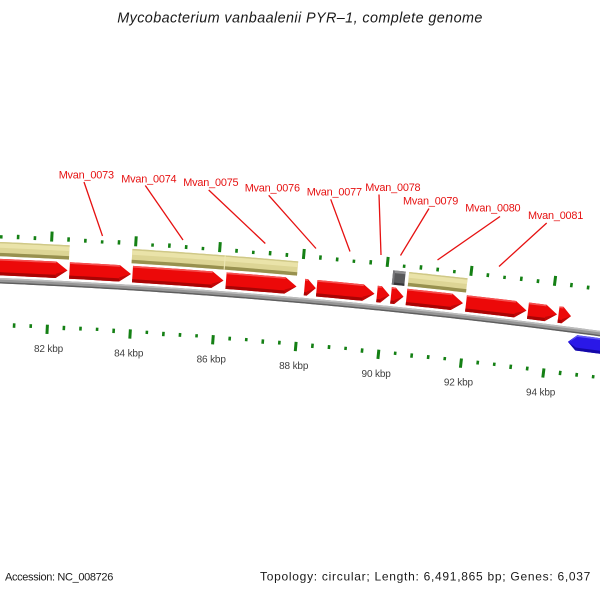  Describe the element at coordinates (210, 183) in the screenshot. I see `svg-text: Mvan_0075` at that location.